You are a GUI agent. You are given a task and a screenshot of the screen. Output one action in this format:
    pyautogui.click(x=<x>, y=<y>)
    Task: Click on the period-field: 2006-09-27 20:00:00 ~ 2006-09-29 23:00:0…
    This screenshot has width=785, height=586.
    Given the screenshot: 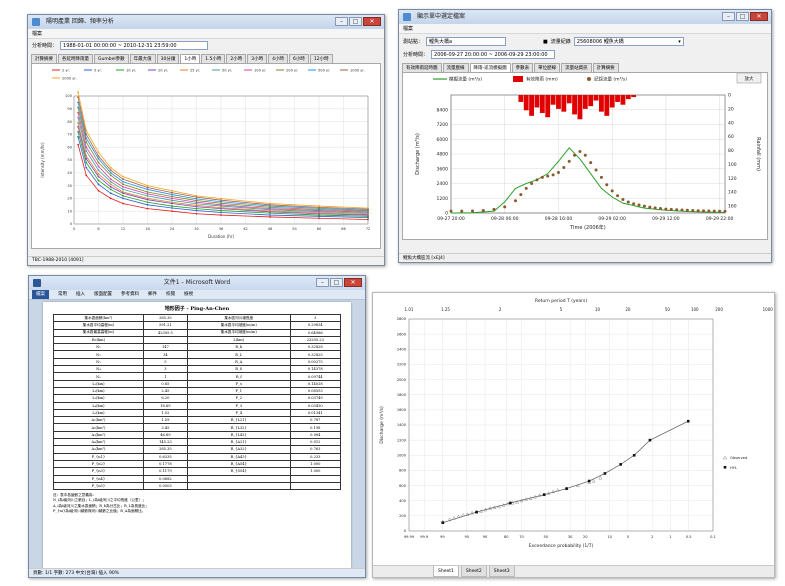 What is the action you would take?
    pyautogui.click(x=493, y=54)
    